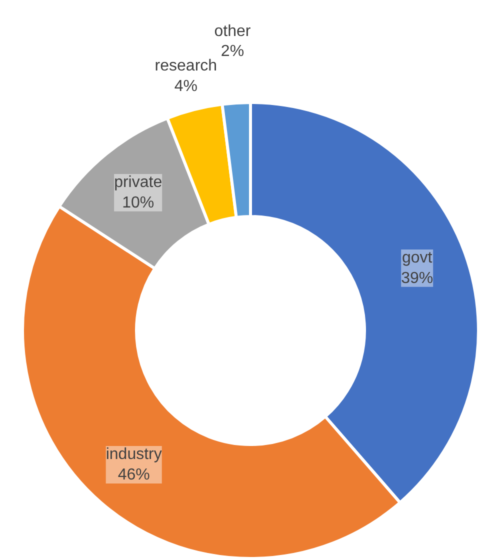 The image size is (478, 560). What do you see at coordinates (232, 51) in the screenshot?
I see `data-label: 2%` at bounding box center [232, 51].